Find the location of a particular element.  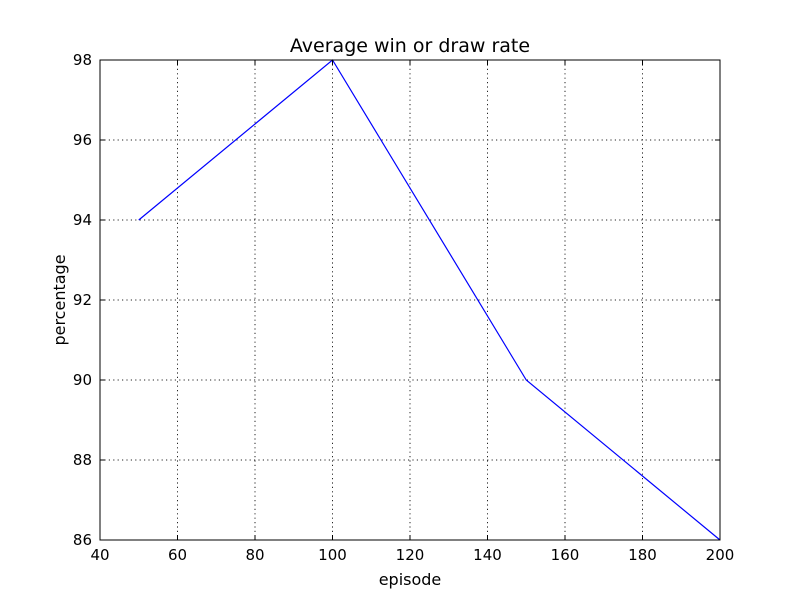

x-axis-tick-labels: 40 60 80 100 120 140 160 180 200 is located at coordinates (412, 555).